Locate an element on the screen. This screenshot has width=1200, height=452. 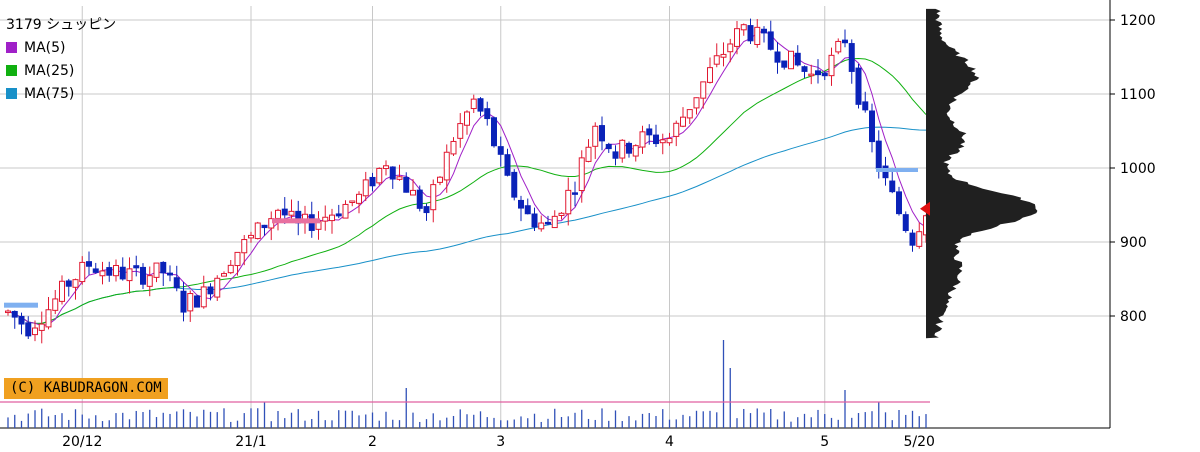
legend-ma5: MA(5) is located at coordinates (61, 47).